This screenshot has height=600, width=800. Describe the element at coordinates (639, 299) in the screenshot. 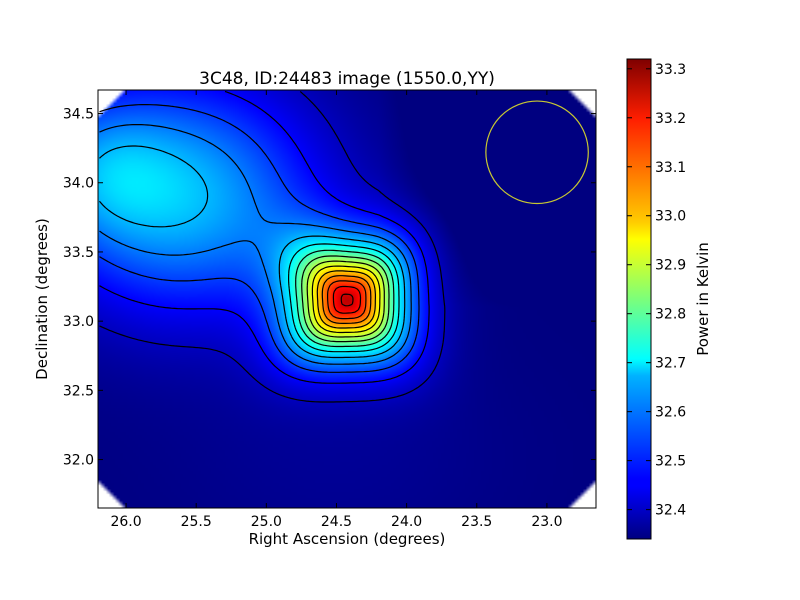

I see `colorbar` at that location.